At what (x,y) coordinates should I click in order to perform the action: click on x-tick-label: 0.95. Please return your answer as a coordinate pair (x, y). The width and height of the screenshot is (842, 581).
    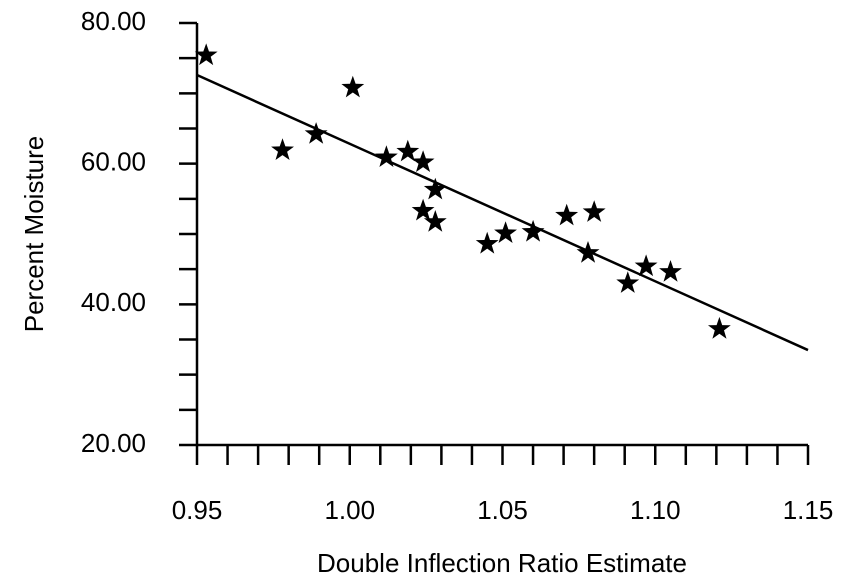
    Looking at the image, I should click on (197, 510).